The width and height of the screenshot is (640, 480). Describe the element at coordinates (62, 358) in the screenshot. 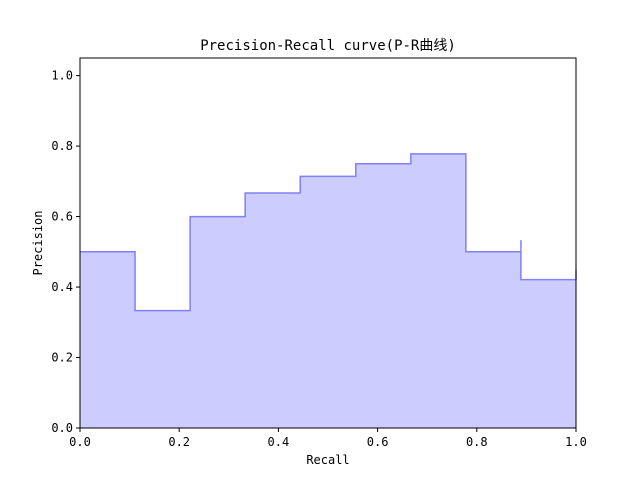

I see `y-tick-label: 0.2` at that location.